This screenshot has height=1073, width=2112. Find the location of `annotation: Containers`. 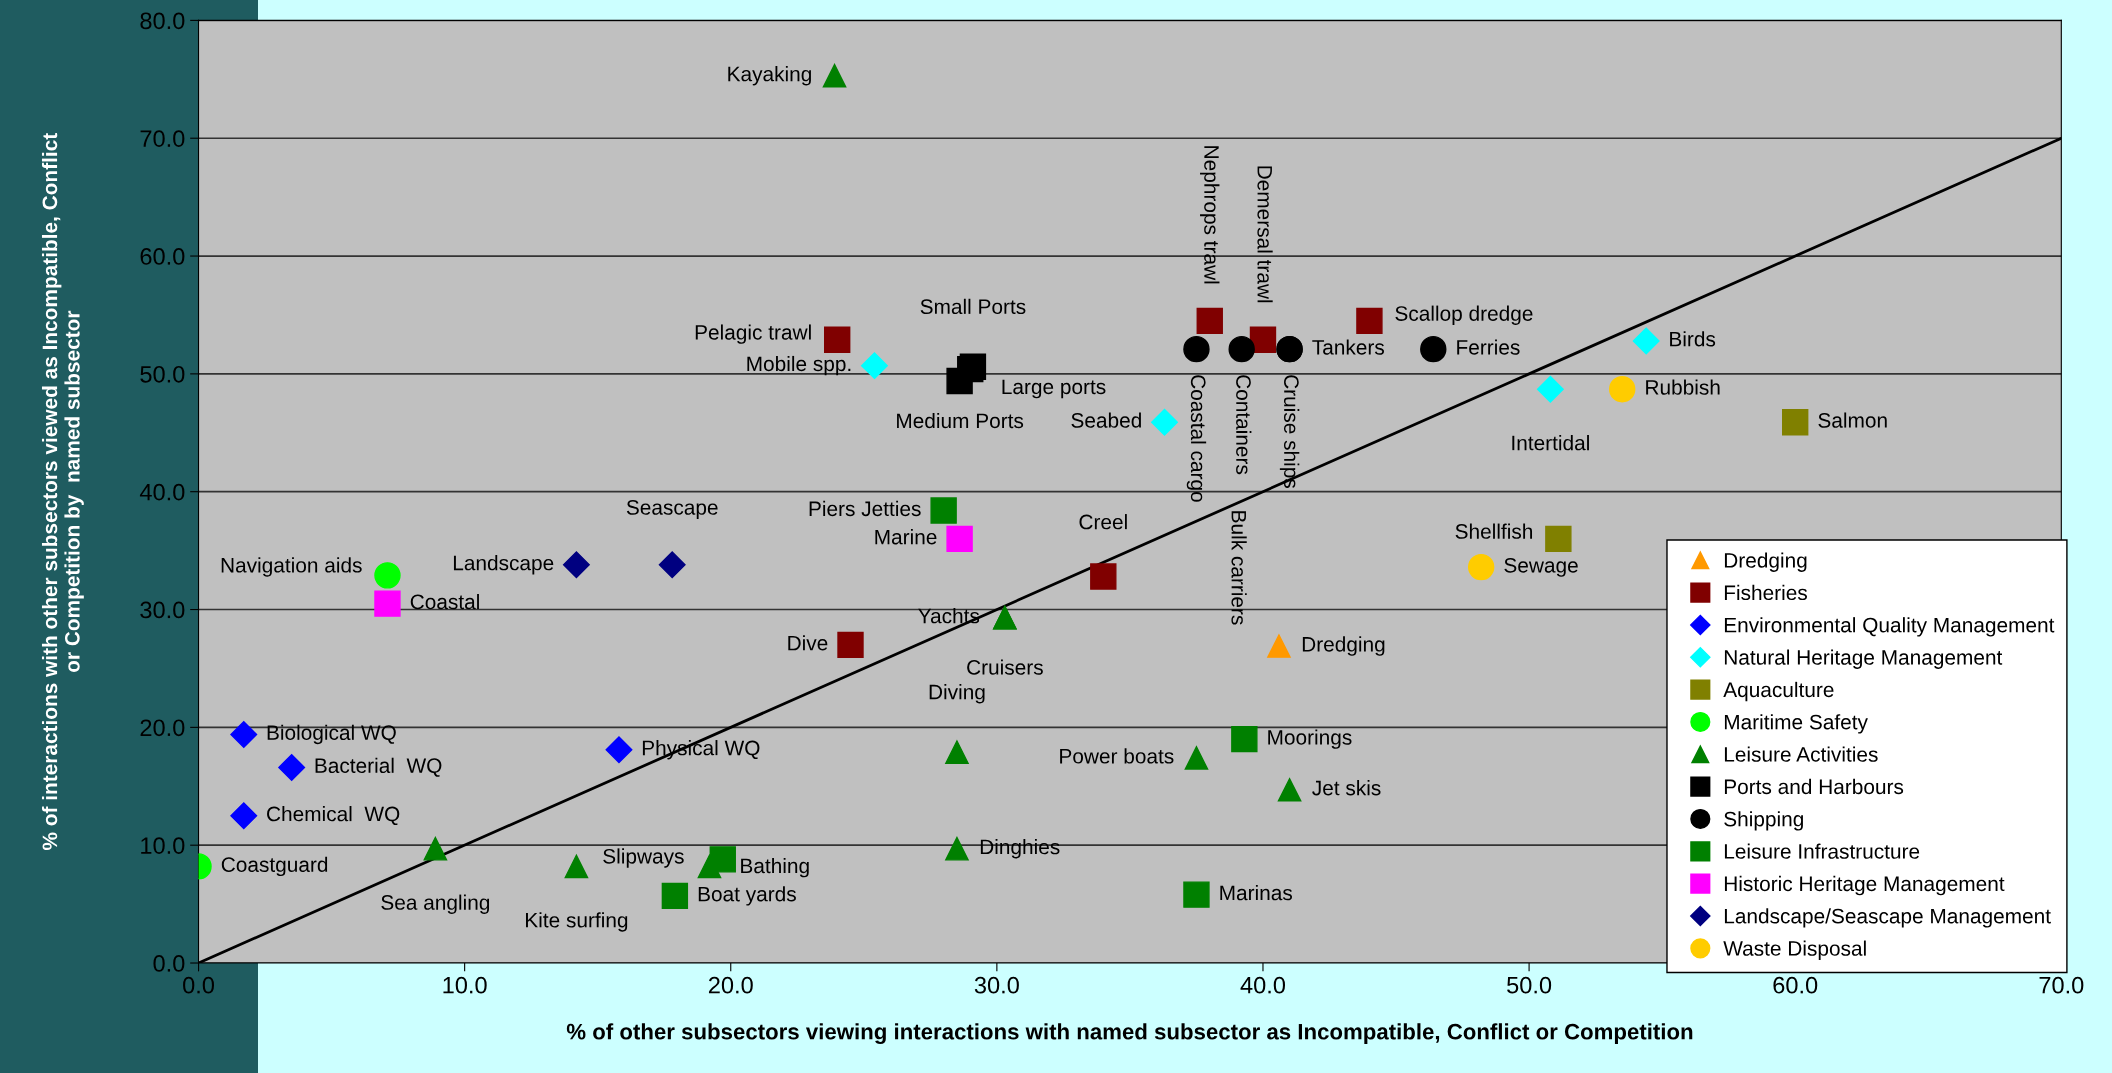

annotation: Containers is located at coordinates (1244, 425).